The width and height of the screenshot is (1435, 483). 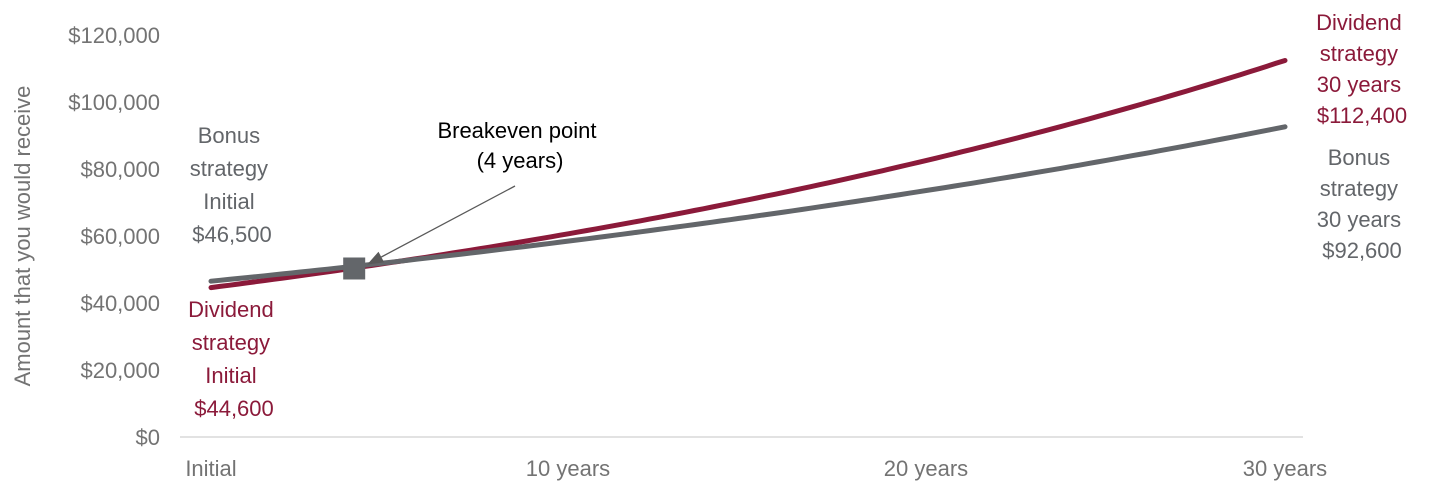 I want to click on dividend-initial-annotation: Dividend strategy Initial $44,600, so click(x=234, y=359).